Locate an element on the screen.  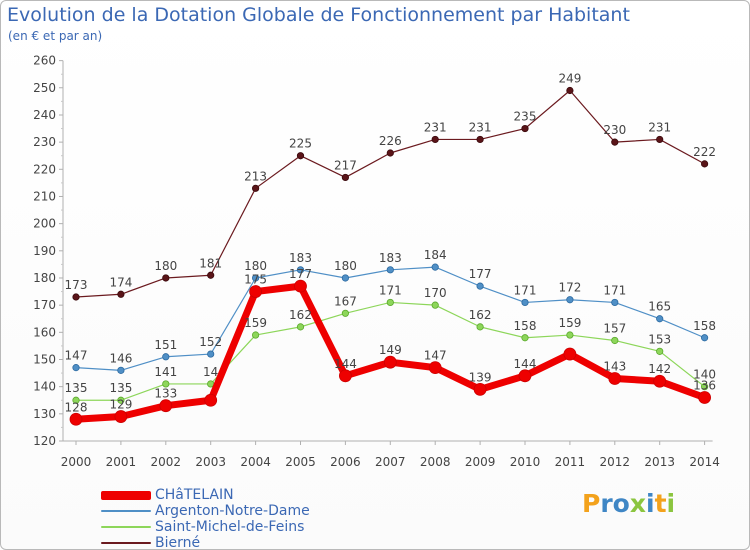
y-tick-label: 200 is located at coordinates (44, 224).